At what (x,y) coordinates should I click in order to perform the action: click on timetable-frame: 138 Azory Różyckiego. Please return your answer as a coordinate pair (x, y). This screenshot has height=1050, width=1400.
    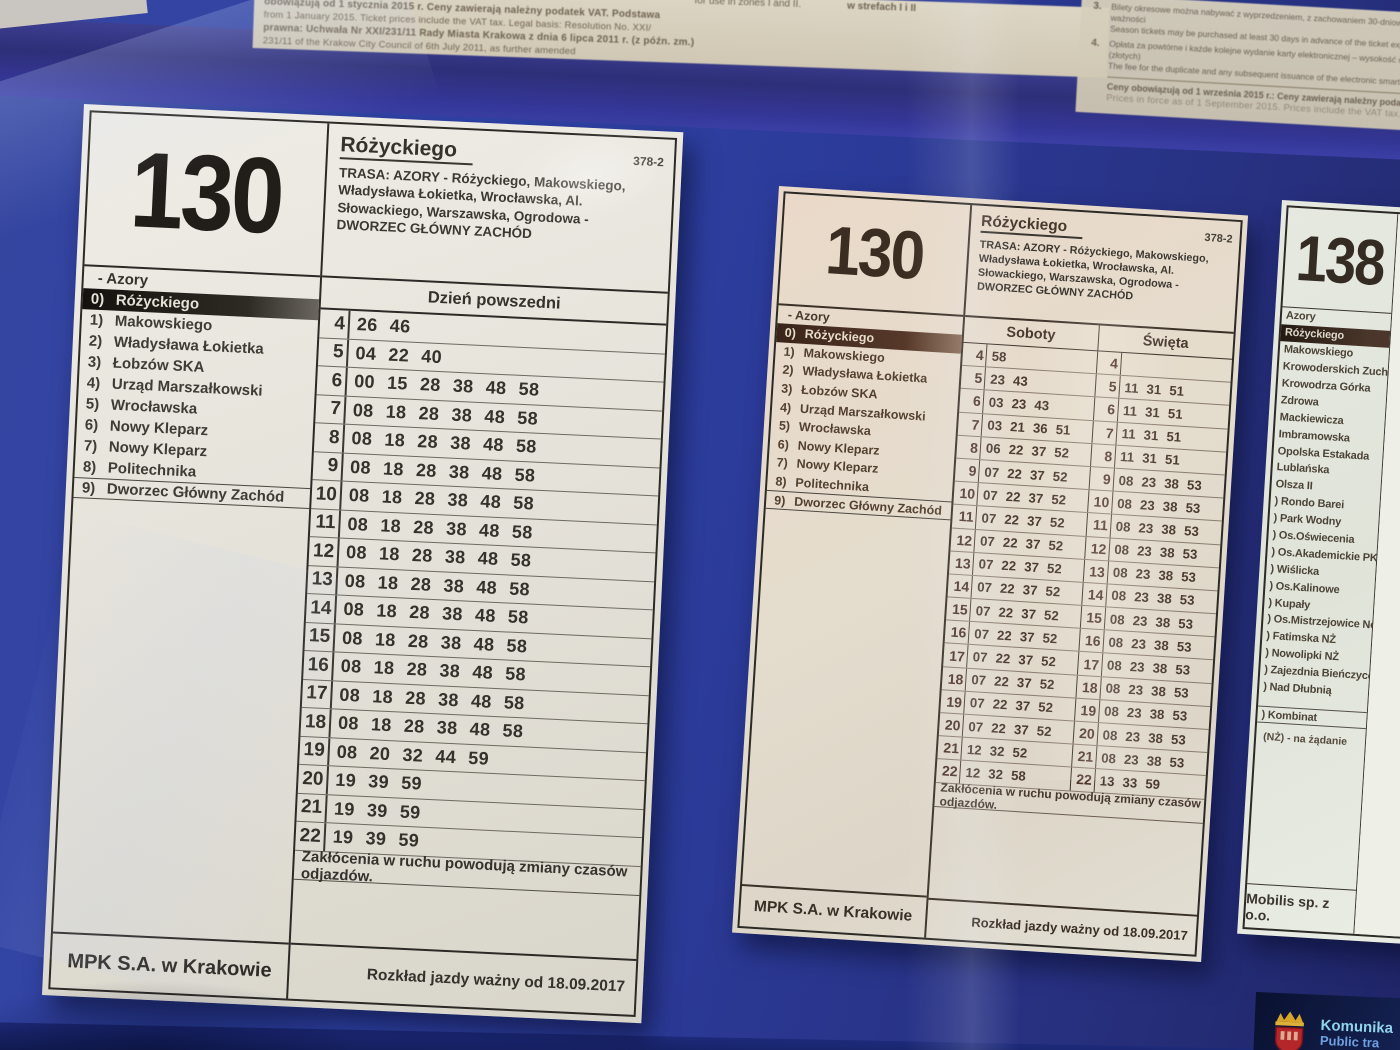
    Looking at the image, I should click on (1321, 573).